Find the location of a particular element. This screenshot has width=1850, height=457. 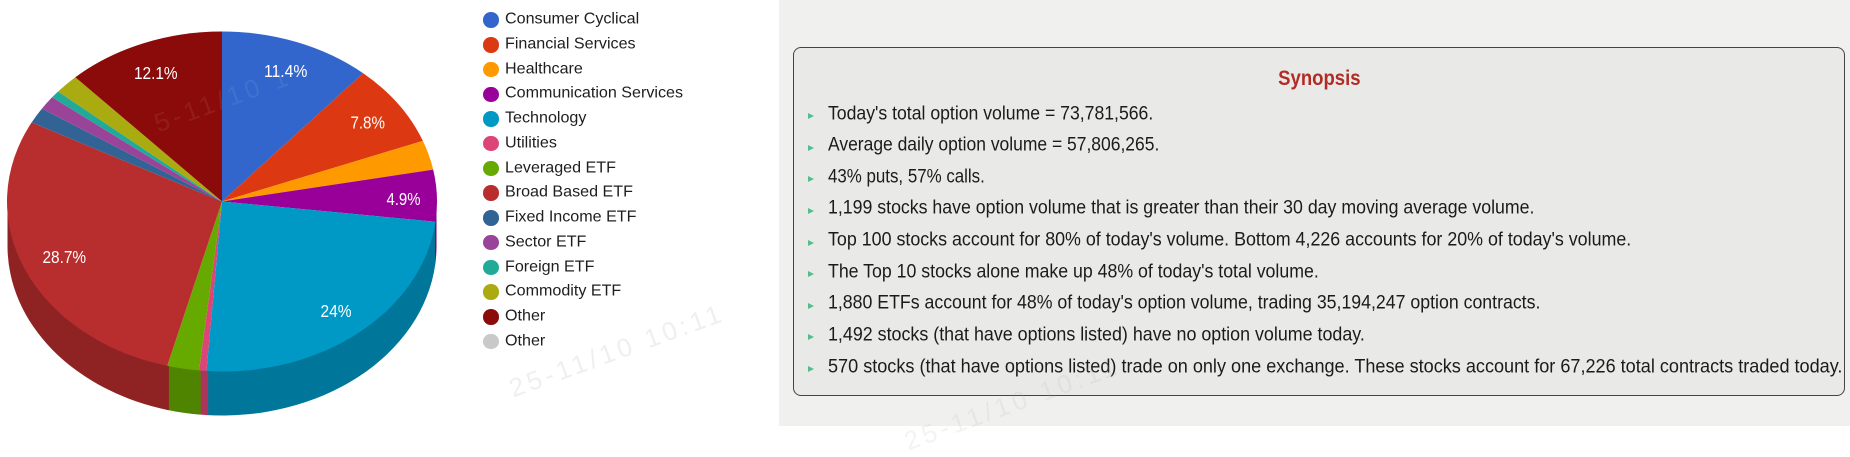

svg-text: 11.4% is located at coordinates (286, 71).